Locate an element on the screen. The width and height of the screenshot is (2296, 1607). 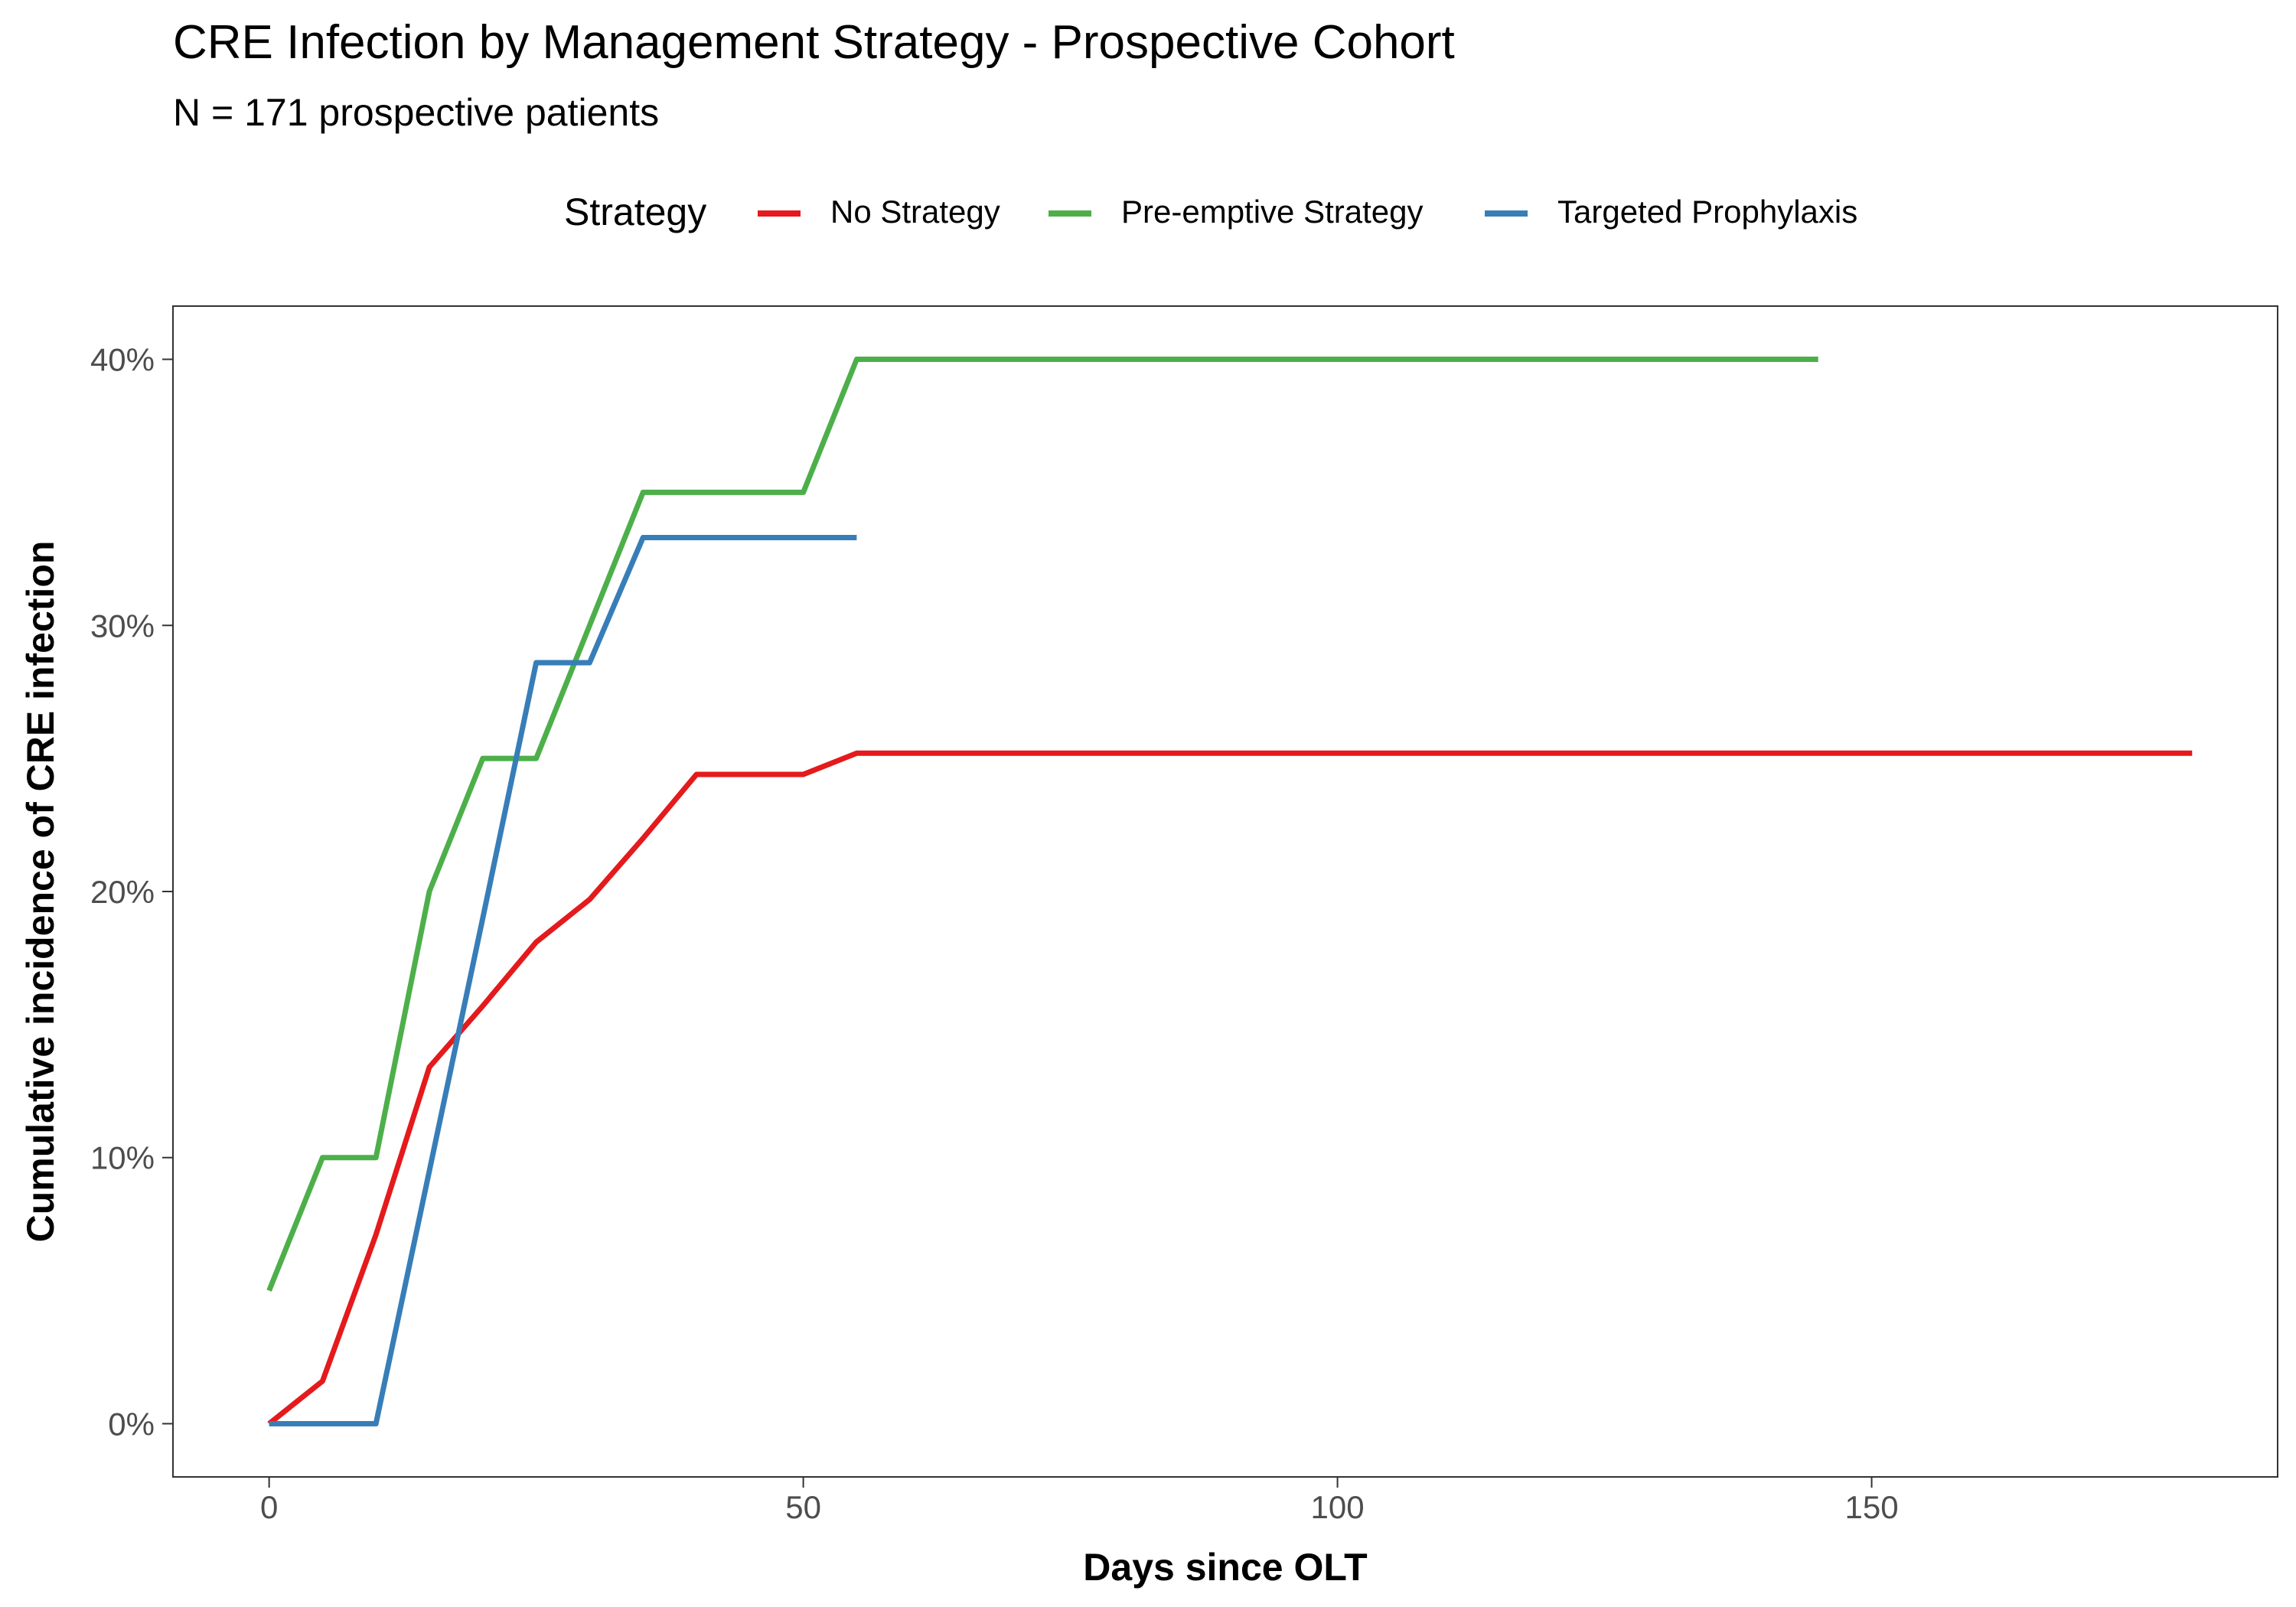
y-tick-label: 40% is located at coordinates (122, 360).